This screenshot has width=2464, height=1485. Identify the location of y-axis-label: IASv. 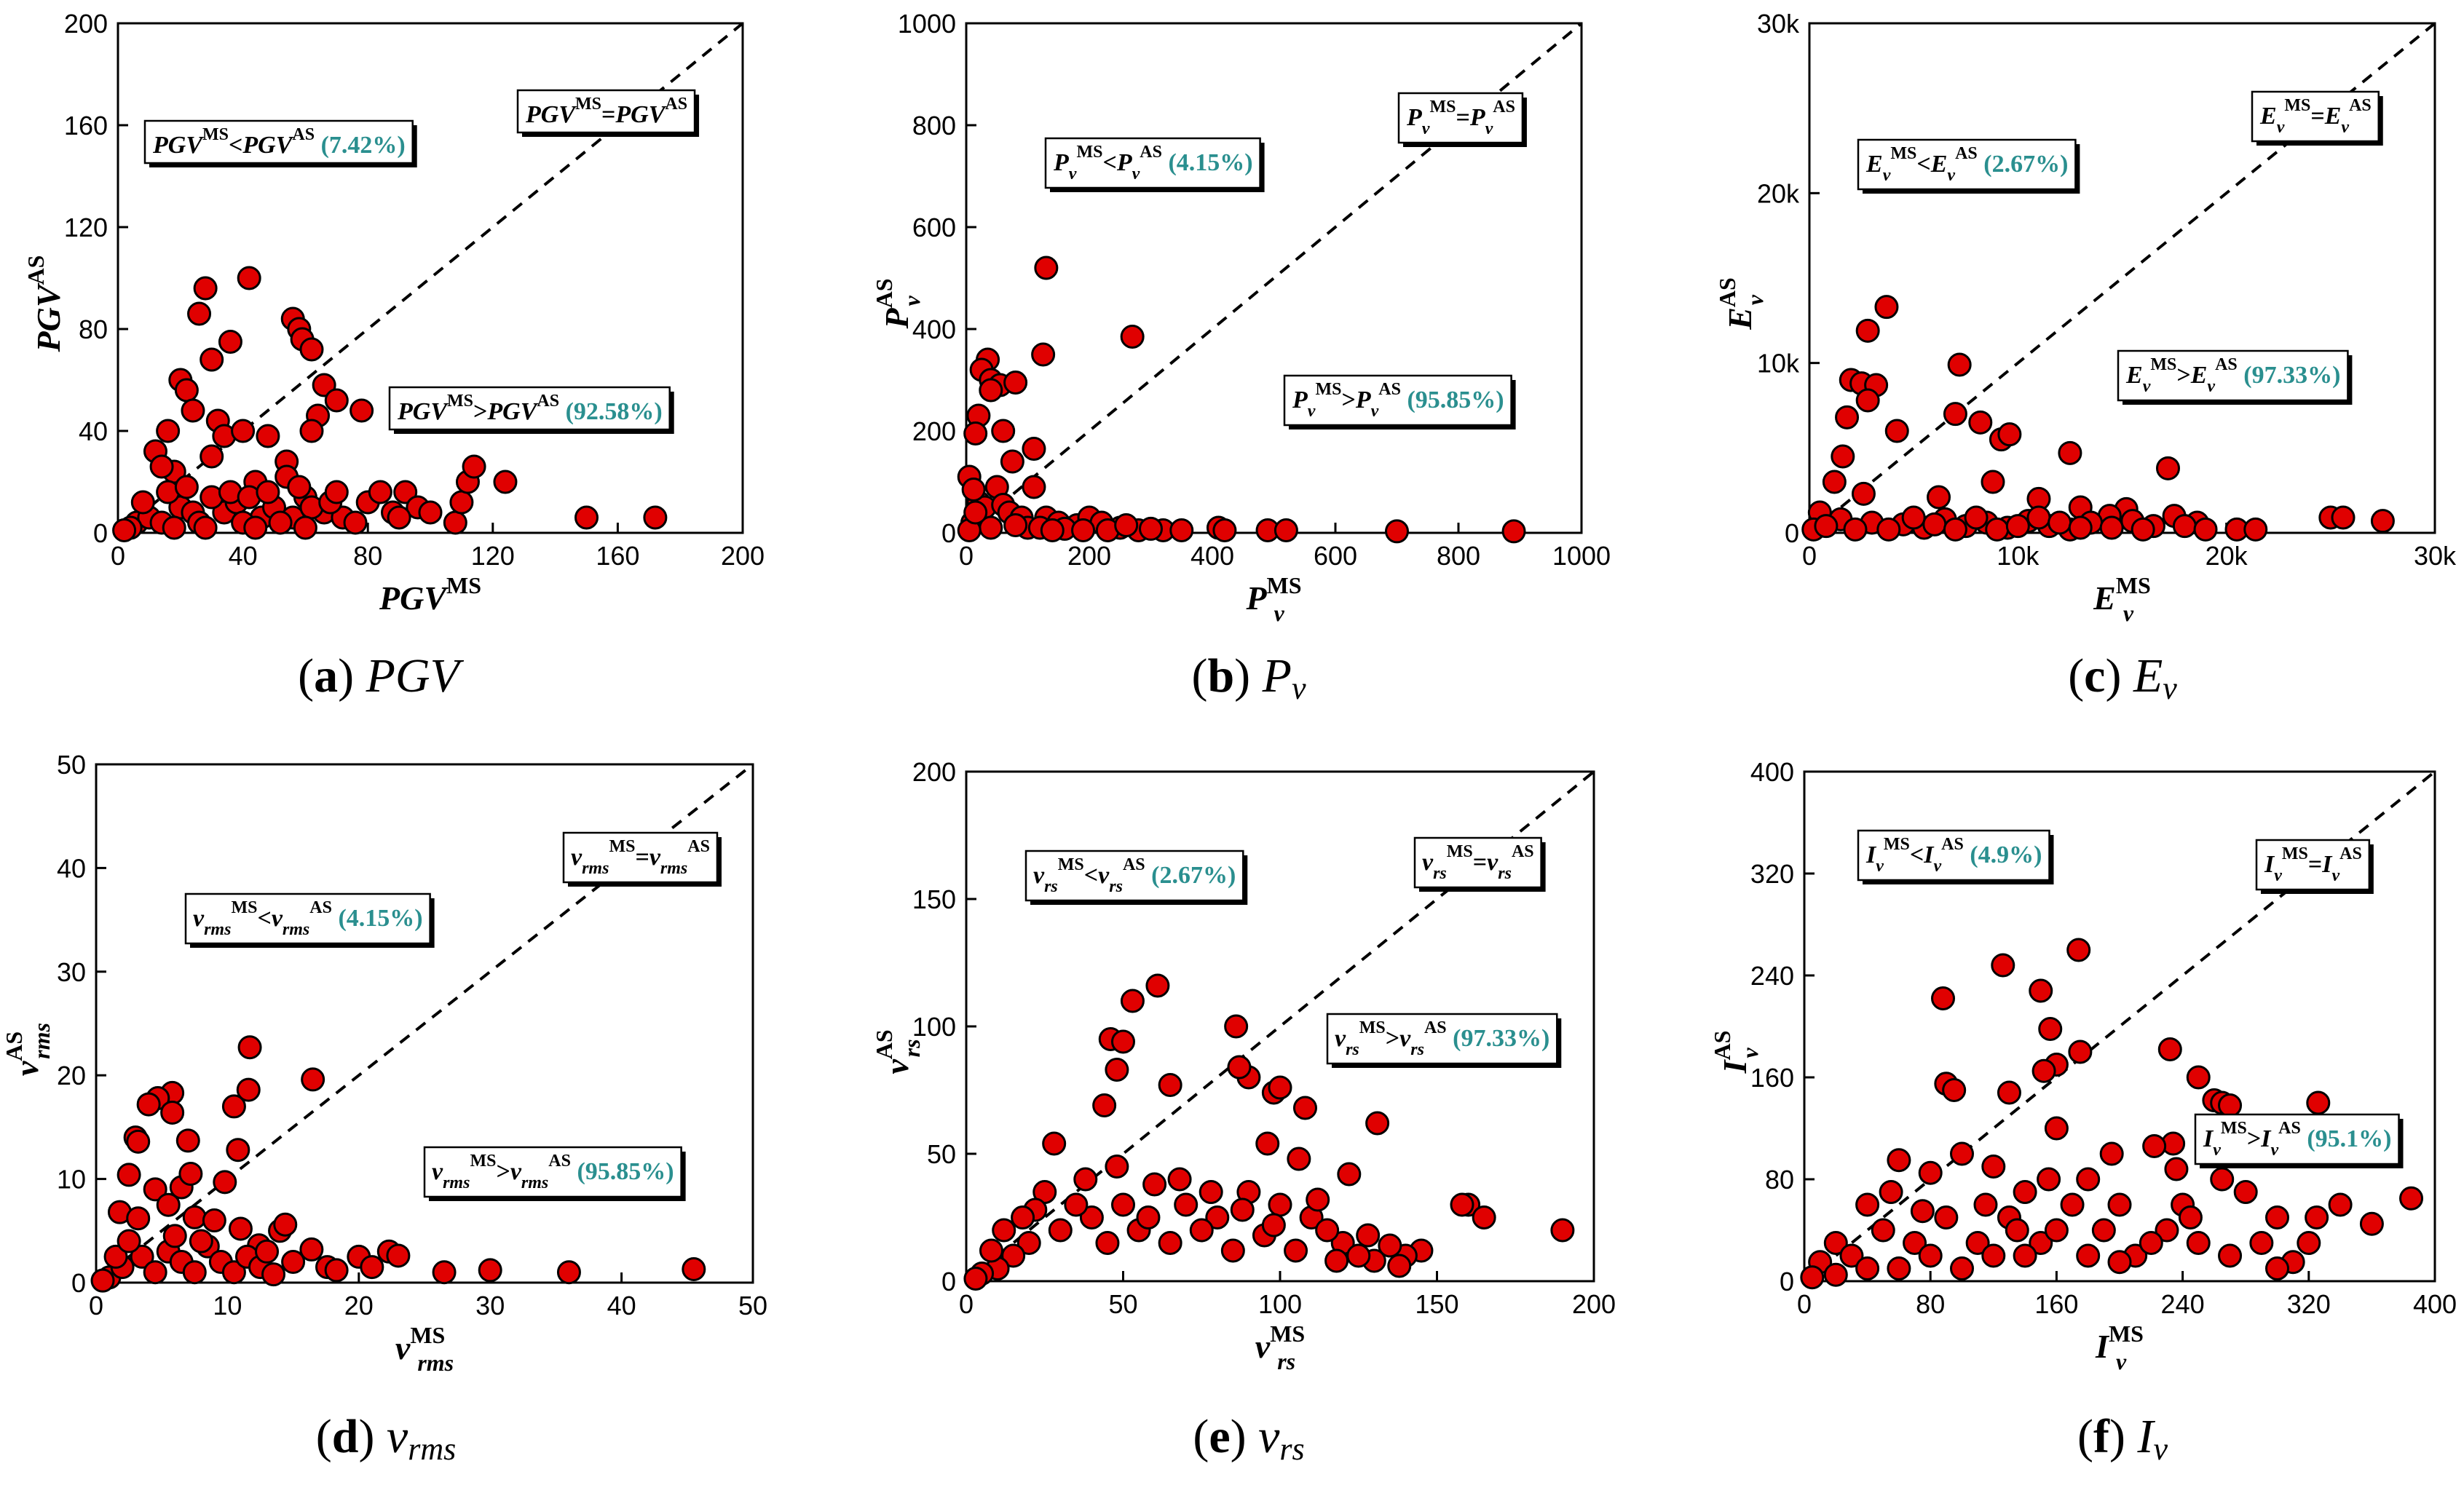
(1736, 1052).